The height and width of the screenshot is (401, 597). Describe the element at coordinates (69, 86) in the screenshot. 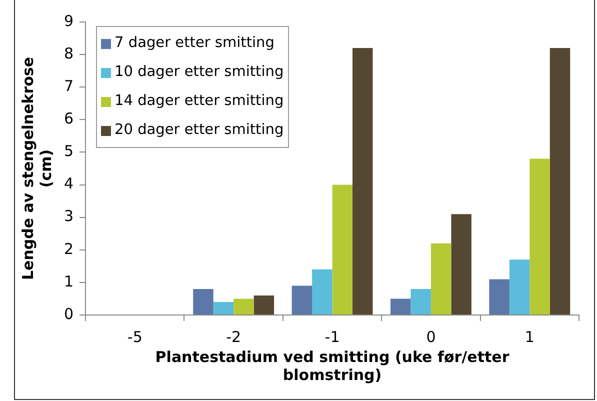

I see `y-tick-label: 7` at that location.